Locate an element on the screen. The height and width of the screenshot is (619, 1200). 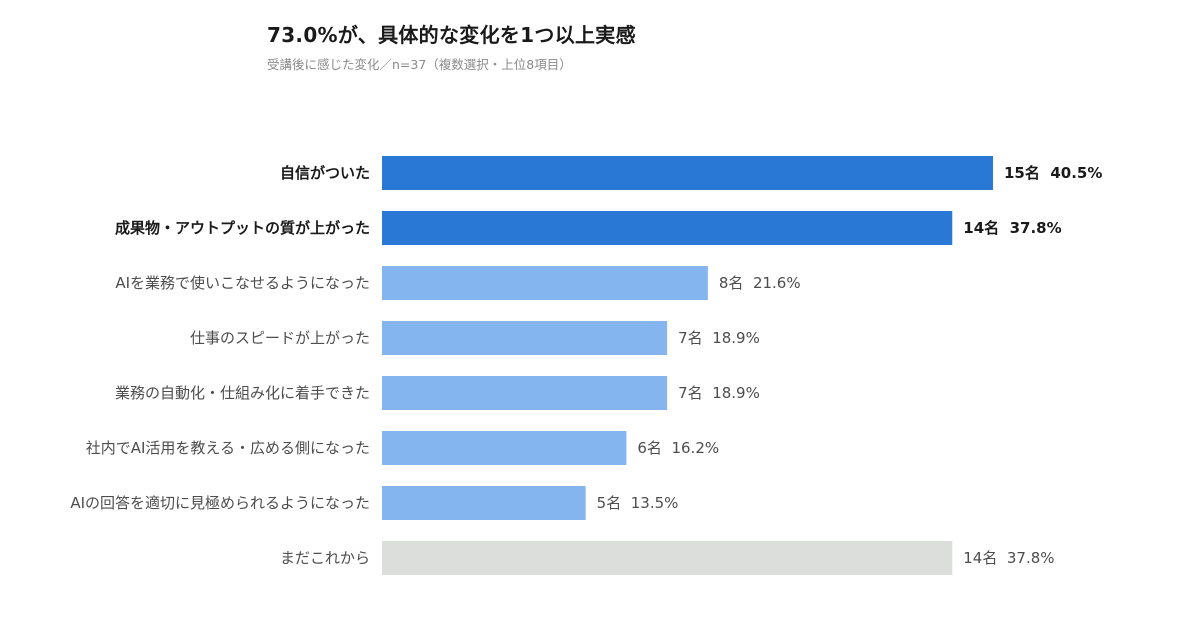
category-label: 社内でAI活用を教える・広める側になった is located at coordinates (228, 448).